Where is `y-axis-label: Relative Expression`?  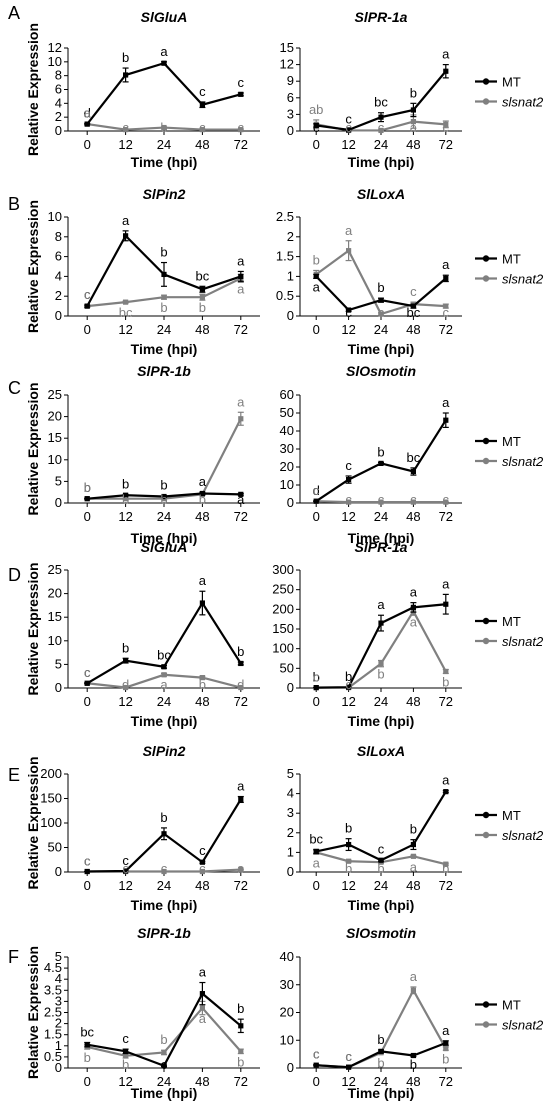
y-axis-label: Relative Expression is located at coordinates (33, 822).